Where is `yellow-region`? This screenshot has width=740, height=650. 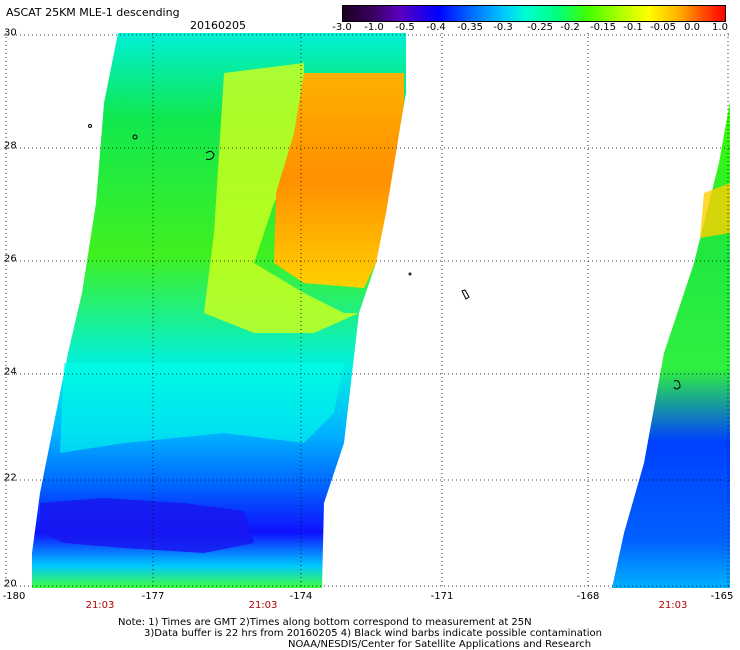
yellow-region is located at coordinates (281, 198).